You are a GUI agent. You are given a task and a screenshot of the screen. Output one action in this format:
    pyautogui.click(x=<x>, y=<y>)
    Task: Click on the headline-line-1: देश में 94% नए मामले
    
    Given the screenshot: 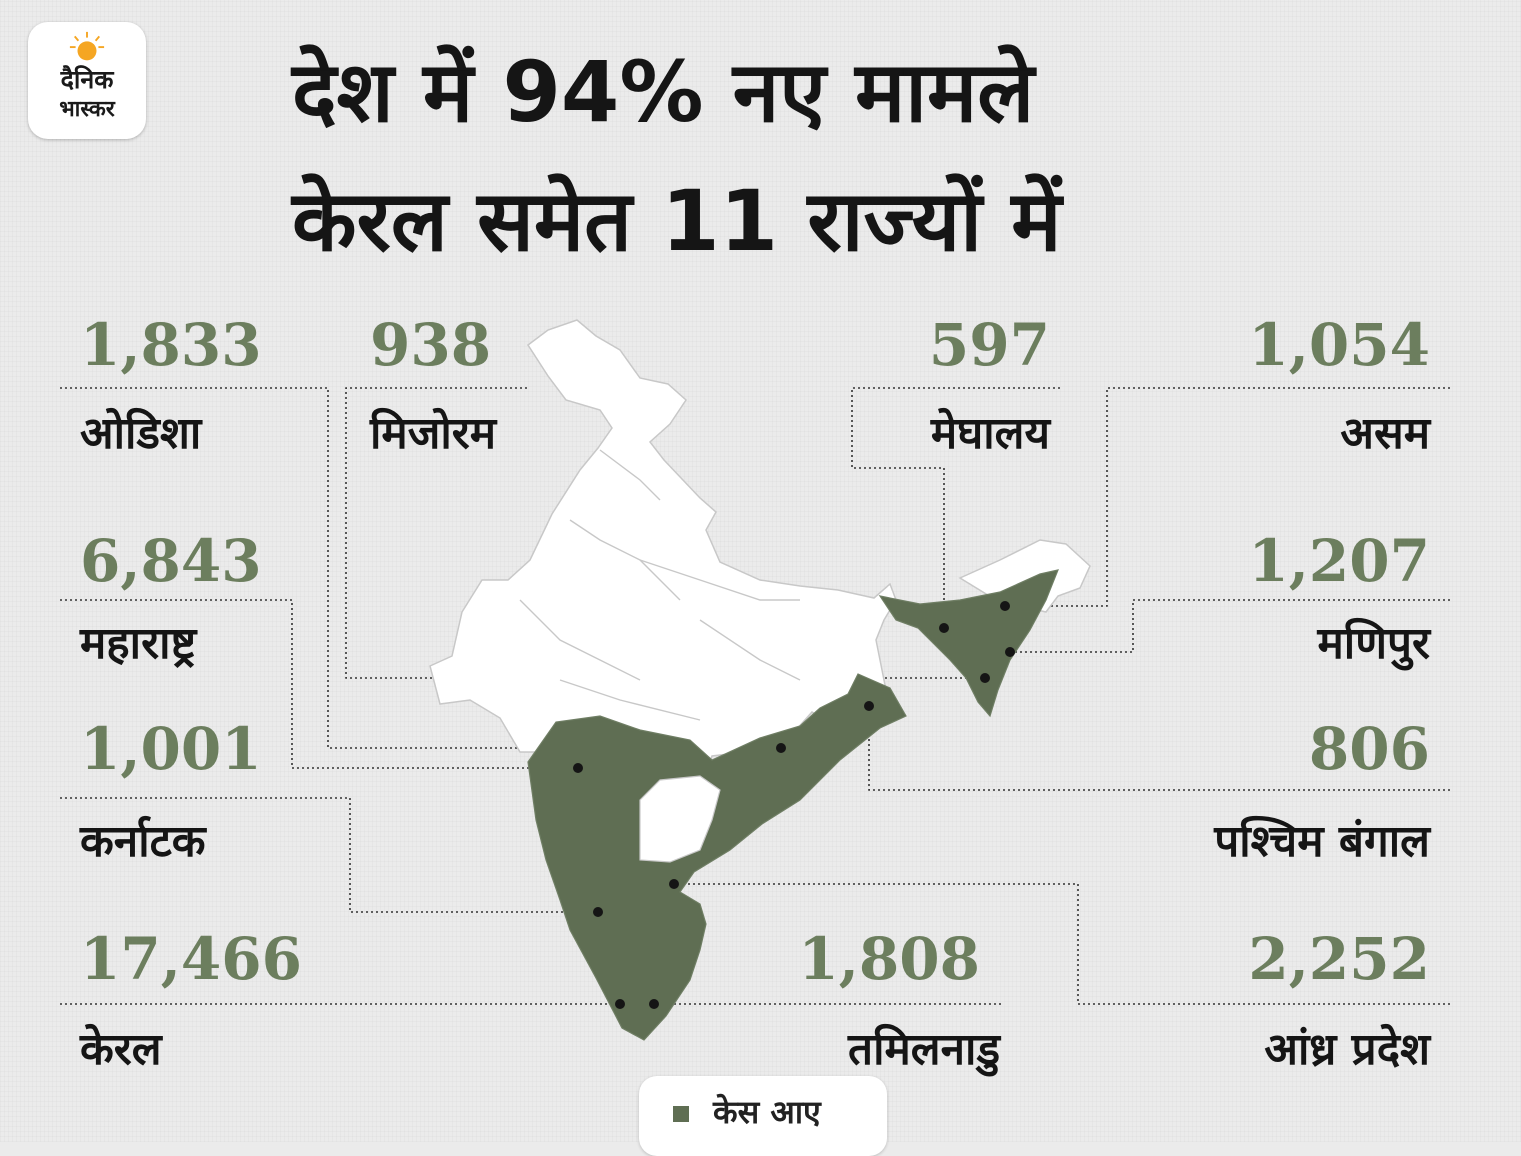 What is the action you would take?
    pyautogui.click(x=663, y=92)
    